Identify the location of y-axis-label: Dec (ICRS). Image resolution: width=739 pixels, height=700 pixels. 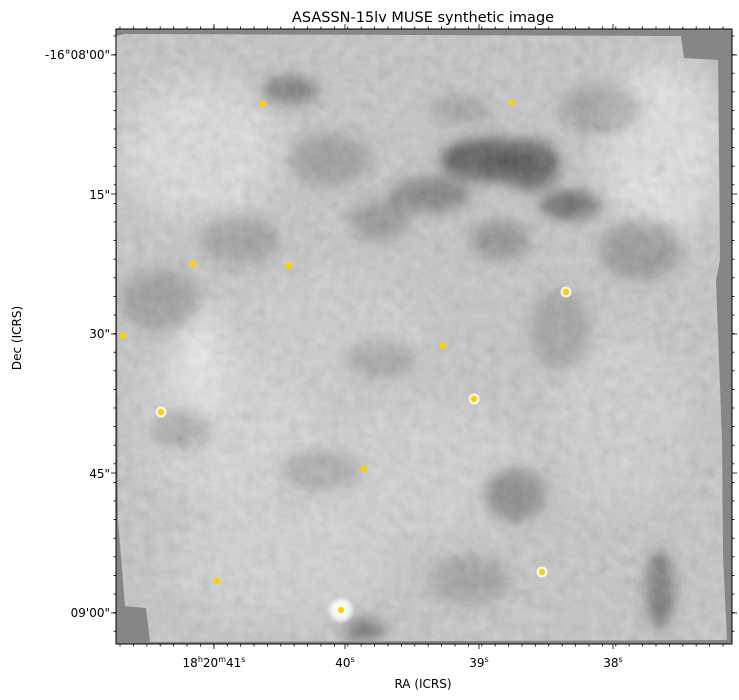
(17, 338).